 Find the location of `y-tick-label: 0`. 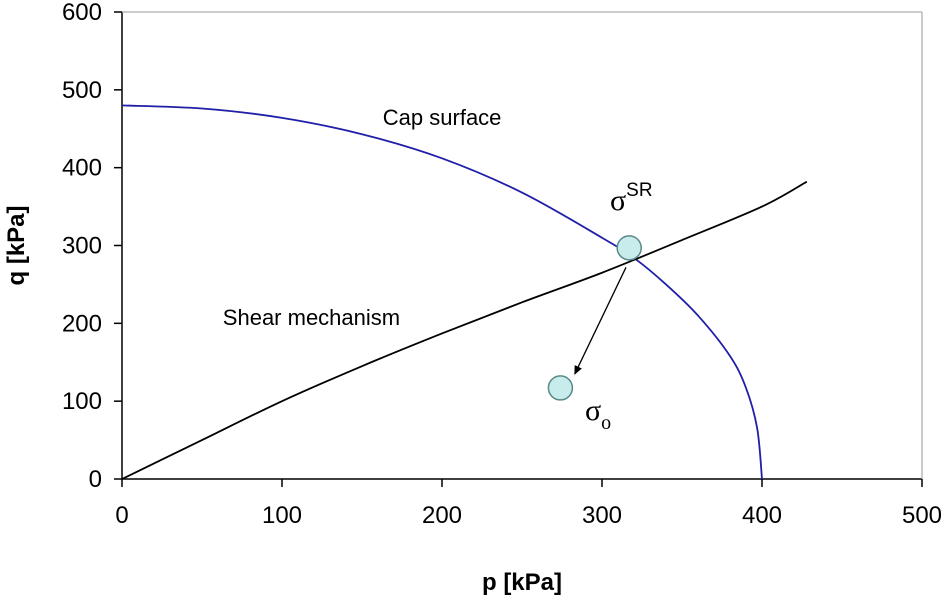

y-tick-label: 0 is located at coordinates (95, 479).